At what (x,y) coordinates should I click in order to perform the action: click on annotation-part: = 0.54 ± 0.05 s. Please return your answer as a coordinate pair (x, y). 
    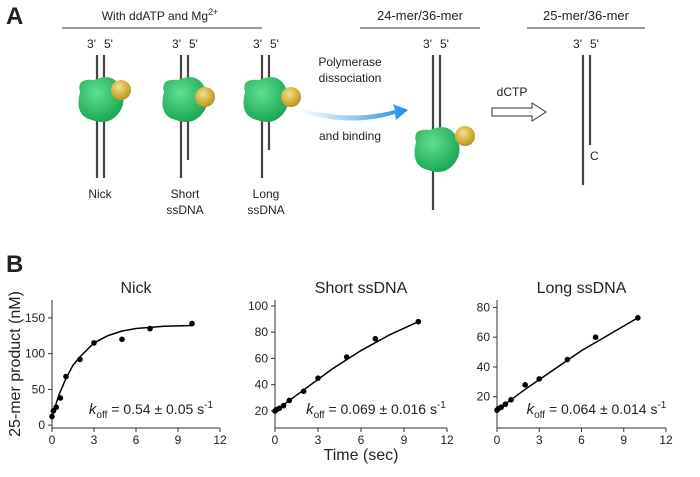
    Looking at the image, I should click on (155, 409).